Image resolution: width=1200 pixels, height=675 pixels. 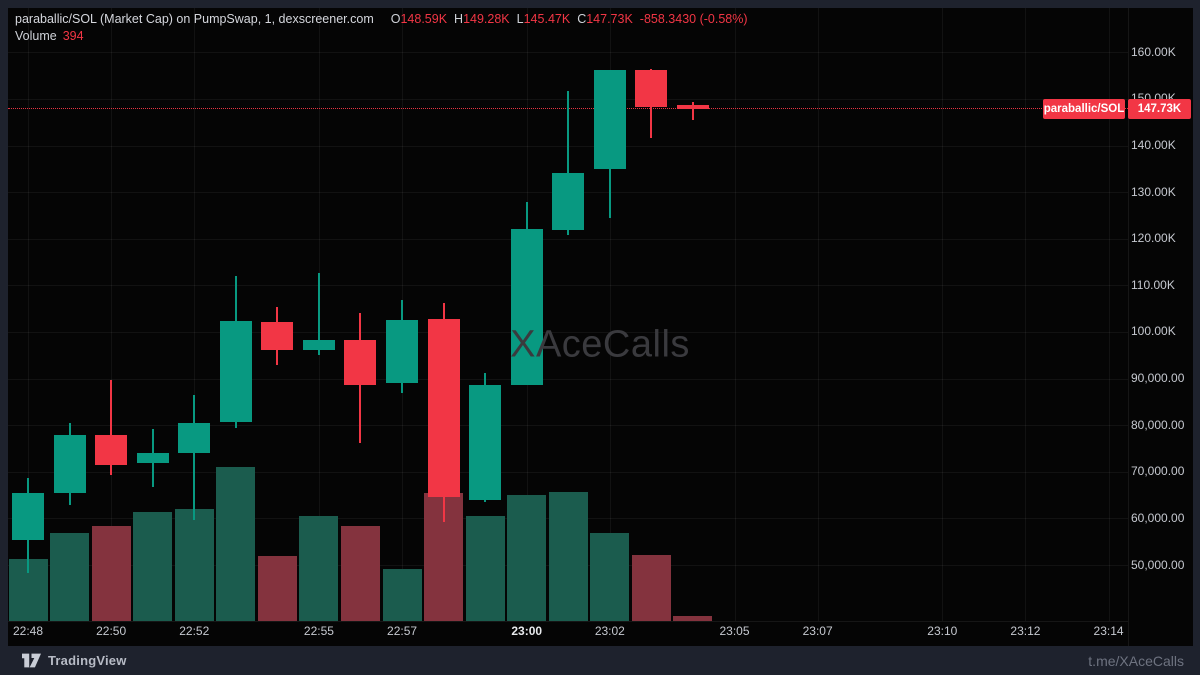 I want to click on volume-label: Volume, so click(x=36, y=36).